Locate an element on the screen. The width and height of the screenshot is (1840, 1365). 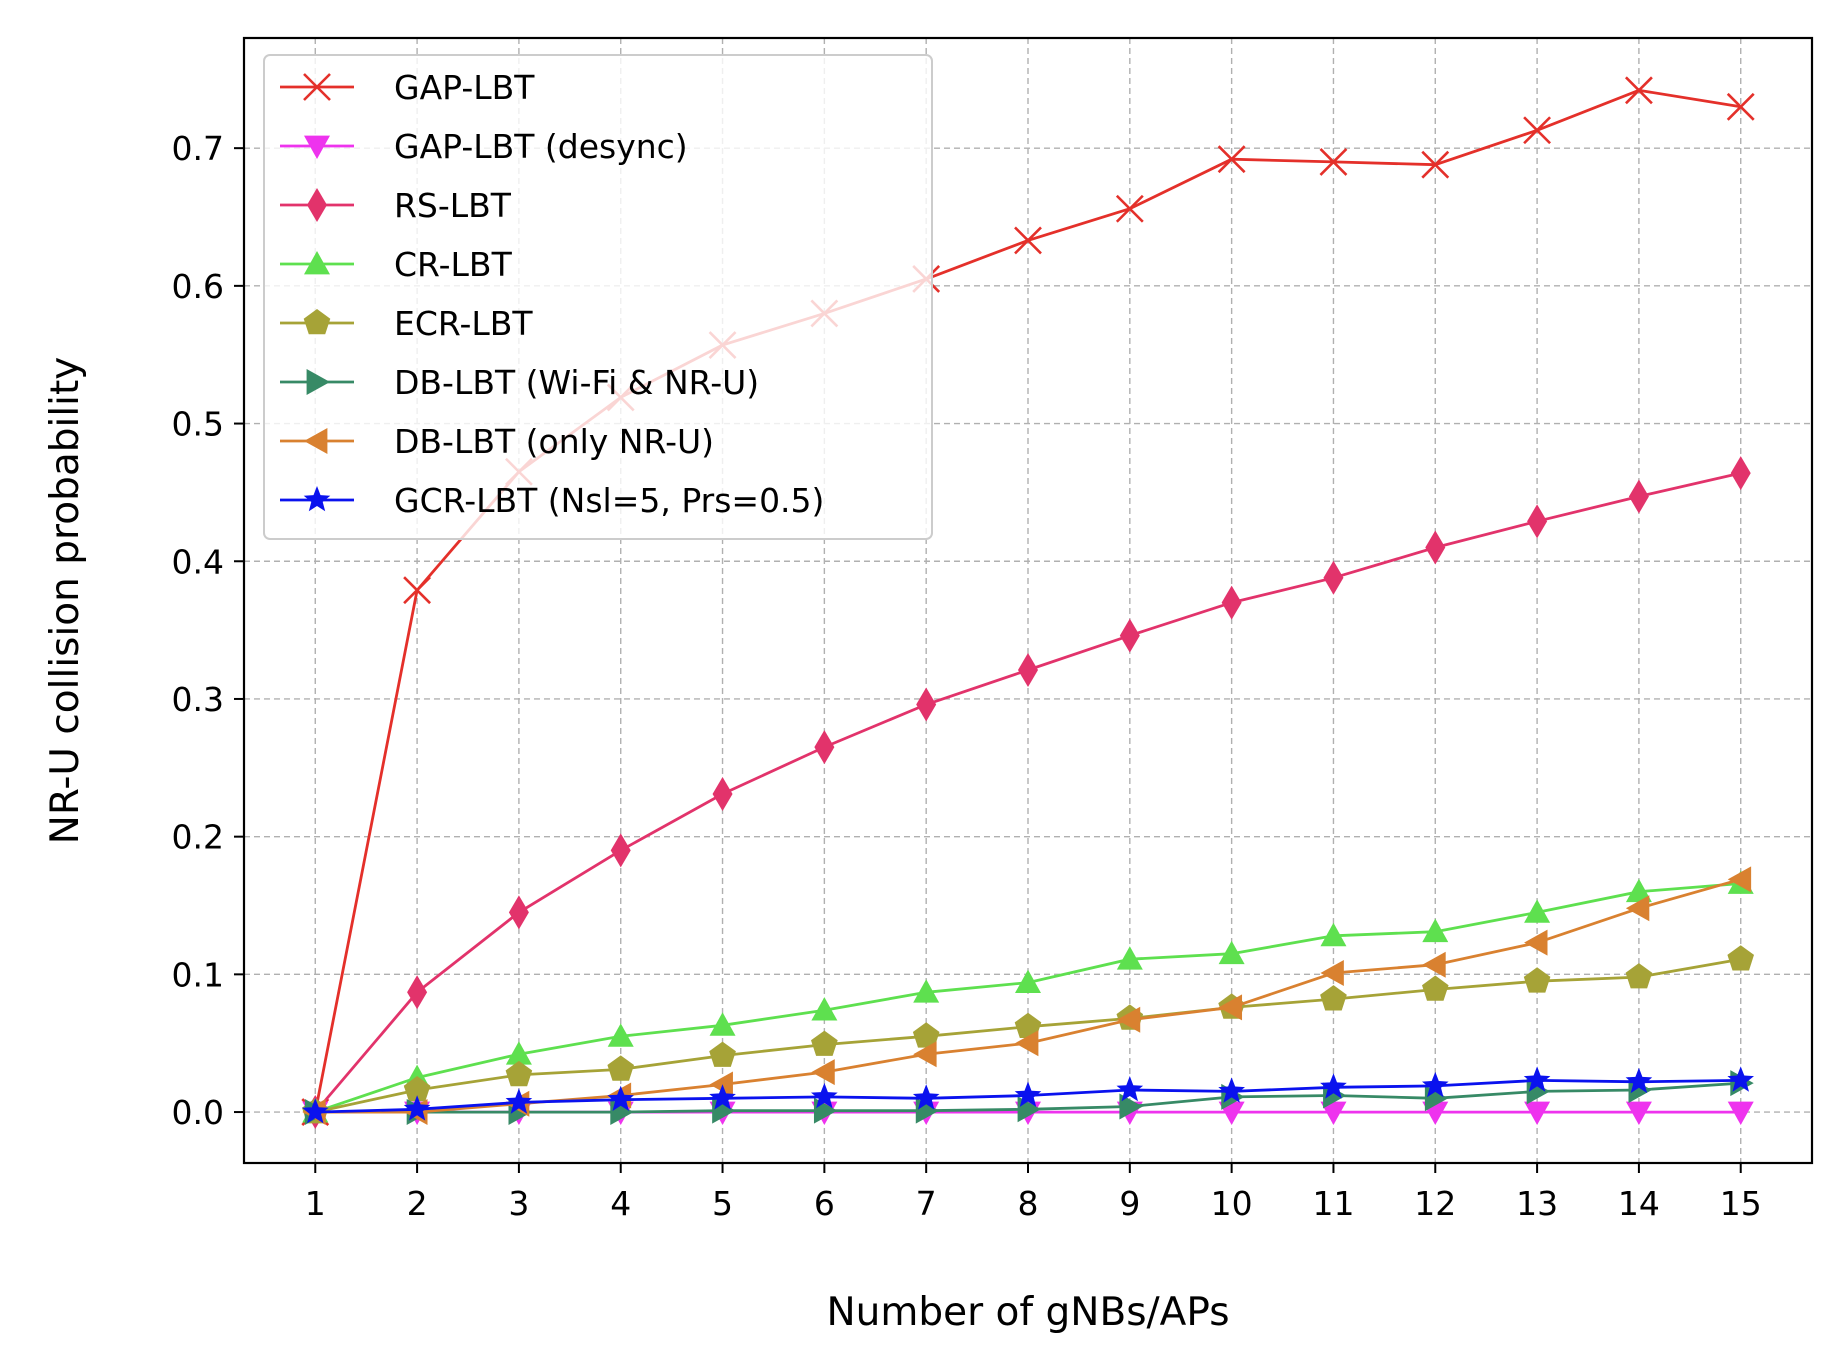
legend-label: RS-LBT is located at coordinates (453, 205).